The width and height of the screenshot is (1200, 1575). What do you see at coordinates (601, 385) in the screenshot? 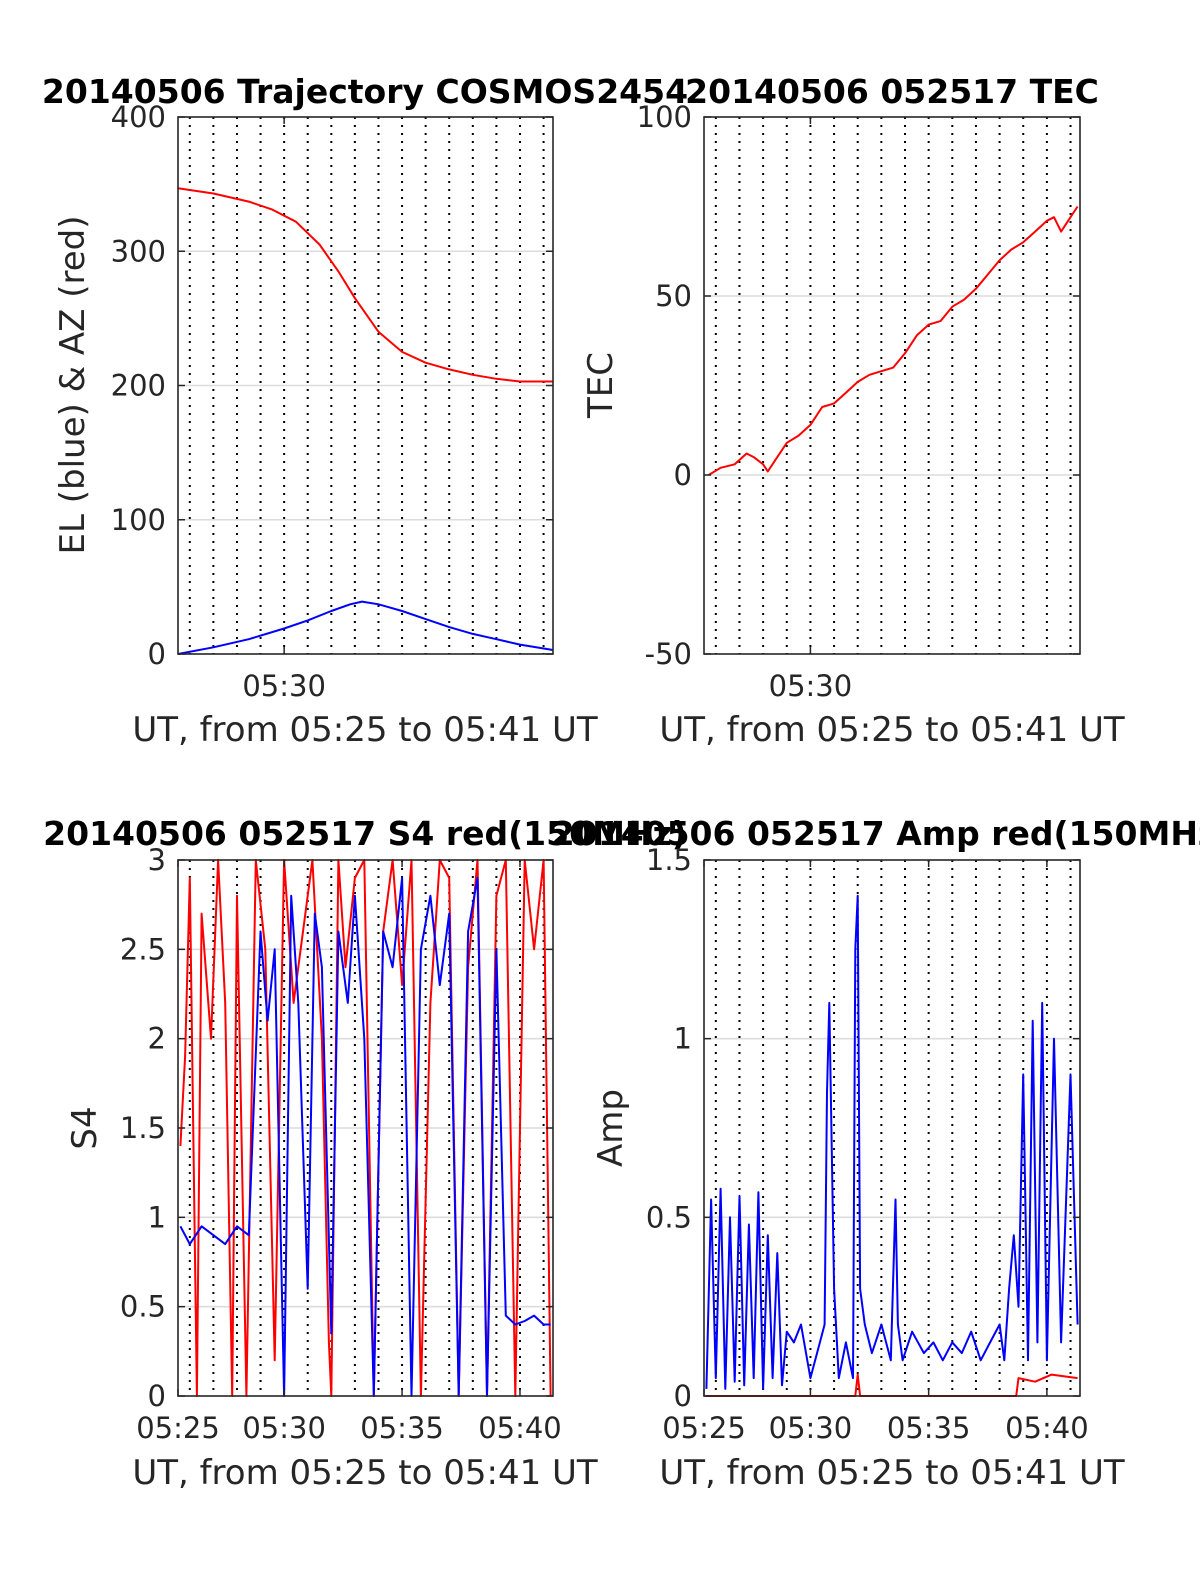
I see `y-axis-label: TEC` at bounding box center [601, 385].